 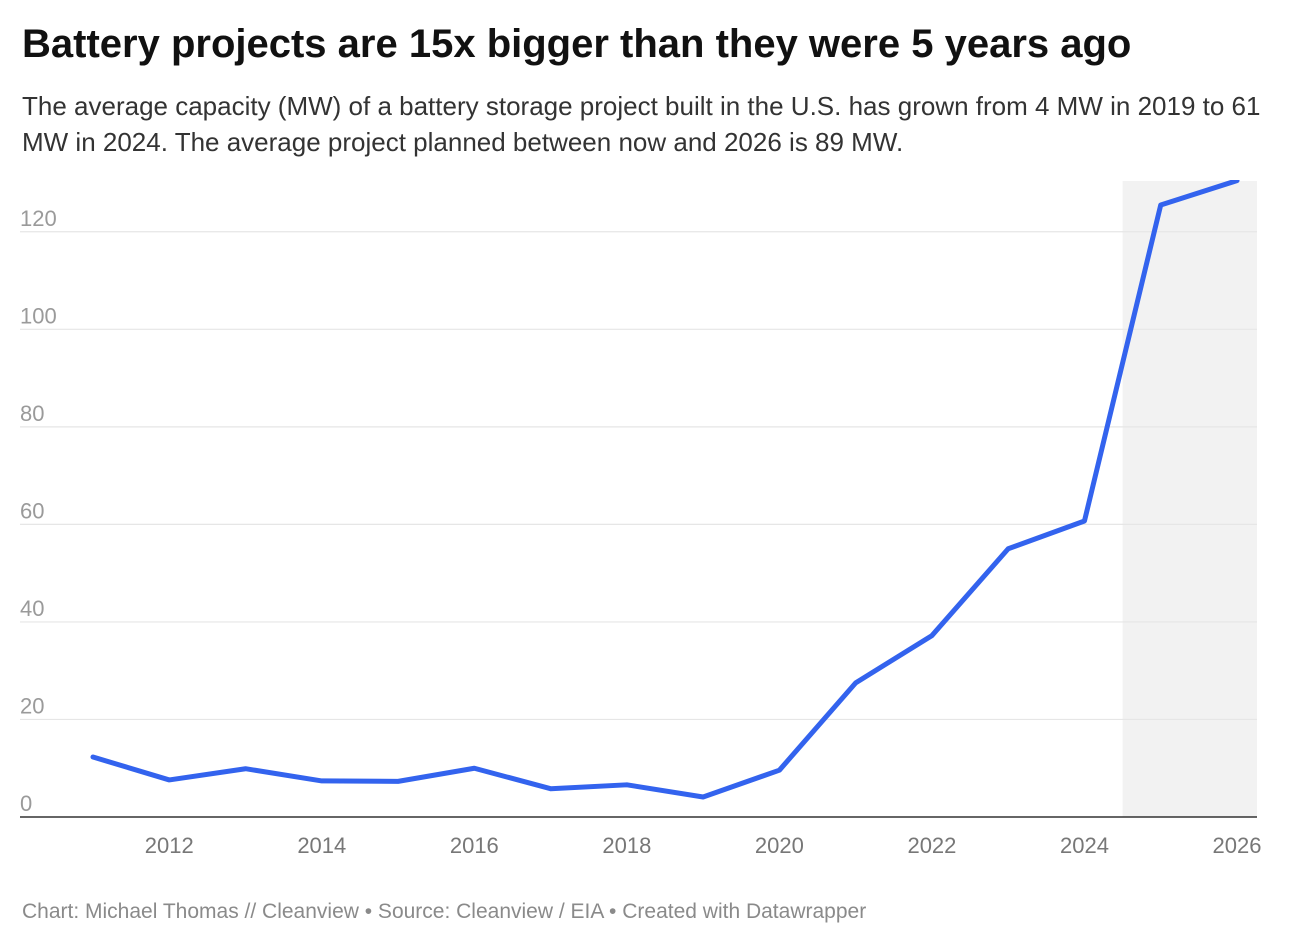 I want to click on x-tick-label: 2014, so click(x=321, y=845).